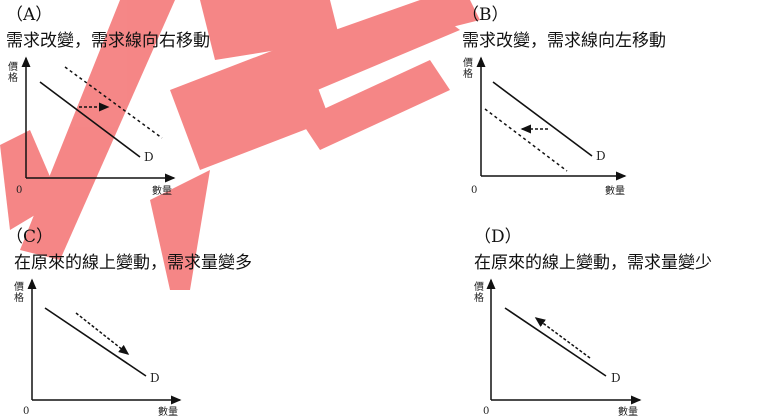  What do you see at coordinates (485, 15) in the screenshot?
I see `panel-label: （B）` at bounding box center [485, 15].